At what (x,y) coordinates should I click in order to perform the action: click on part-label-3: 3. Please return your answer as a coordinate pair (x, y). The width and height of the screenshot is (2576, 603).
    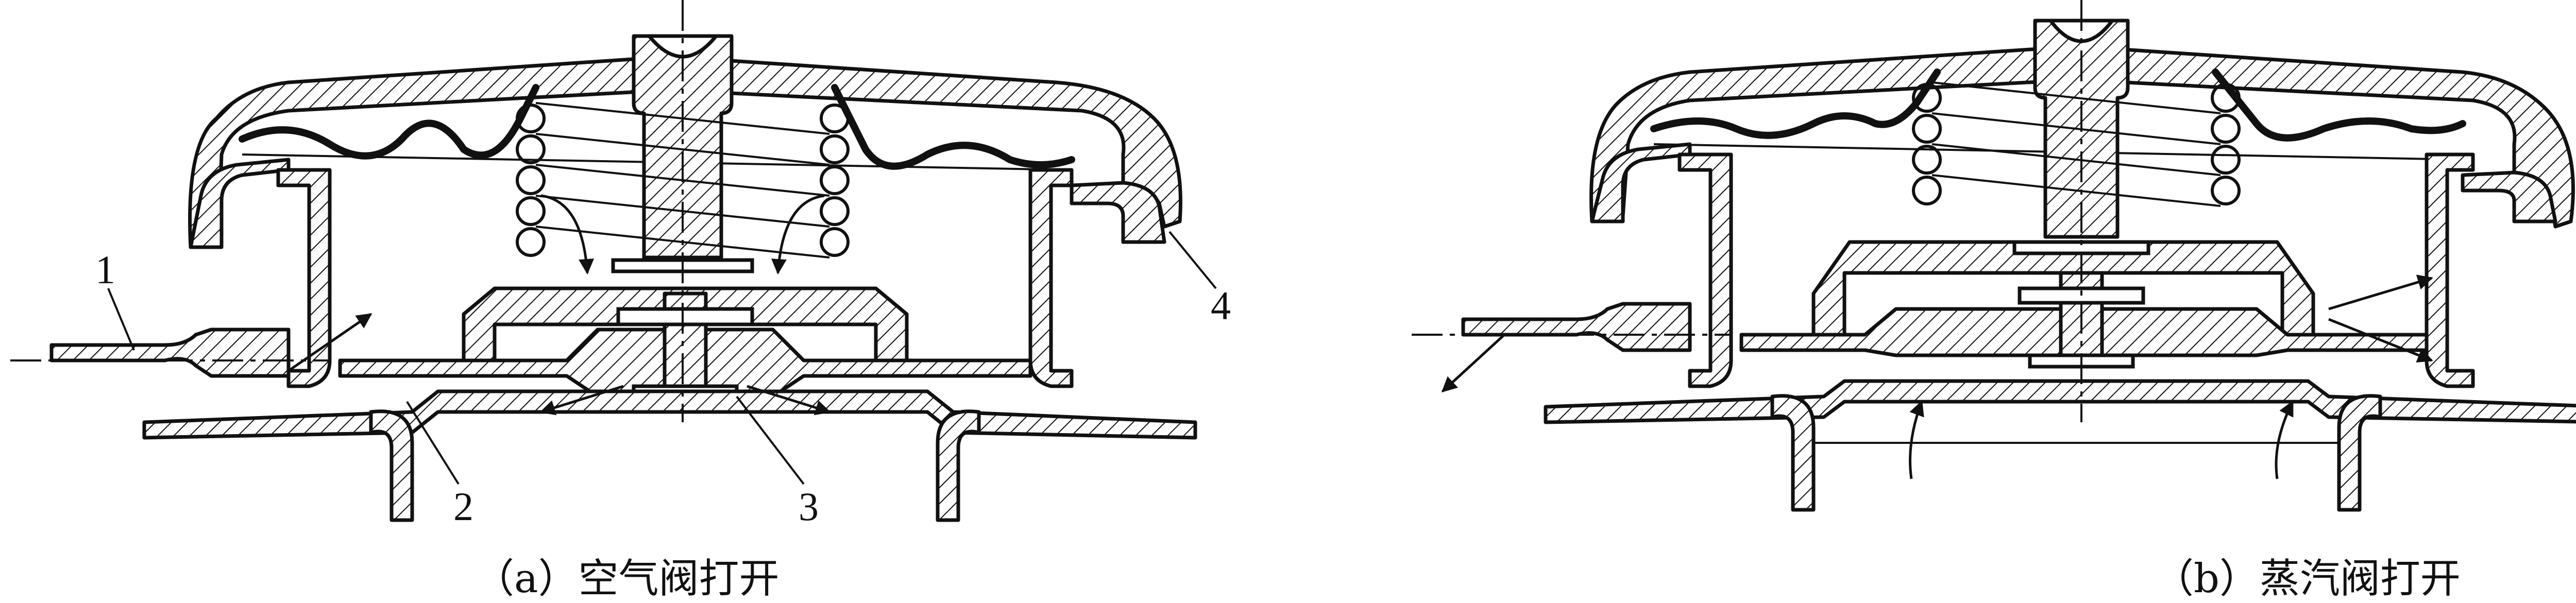
    Looking at the image, I should click on (809, 506).